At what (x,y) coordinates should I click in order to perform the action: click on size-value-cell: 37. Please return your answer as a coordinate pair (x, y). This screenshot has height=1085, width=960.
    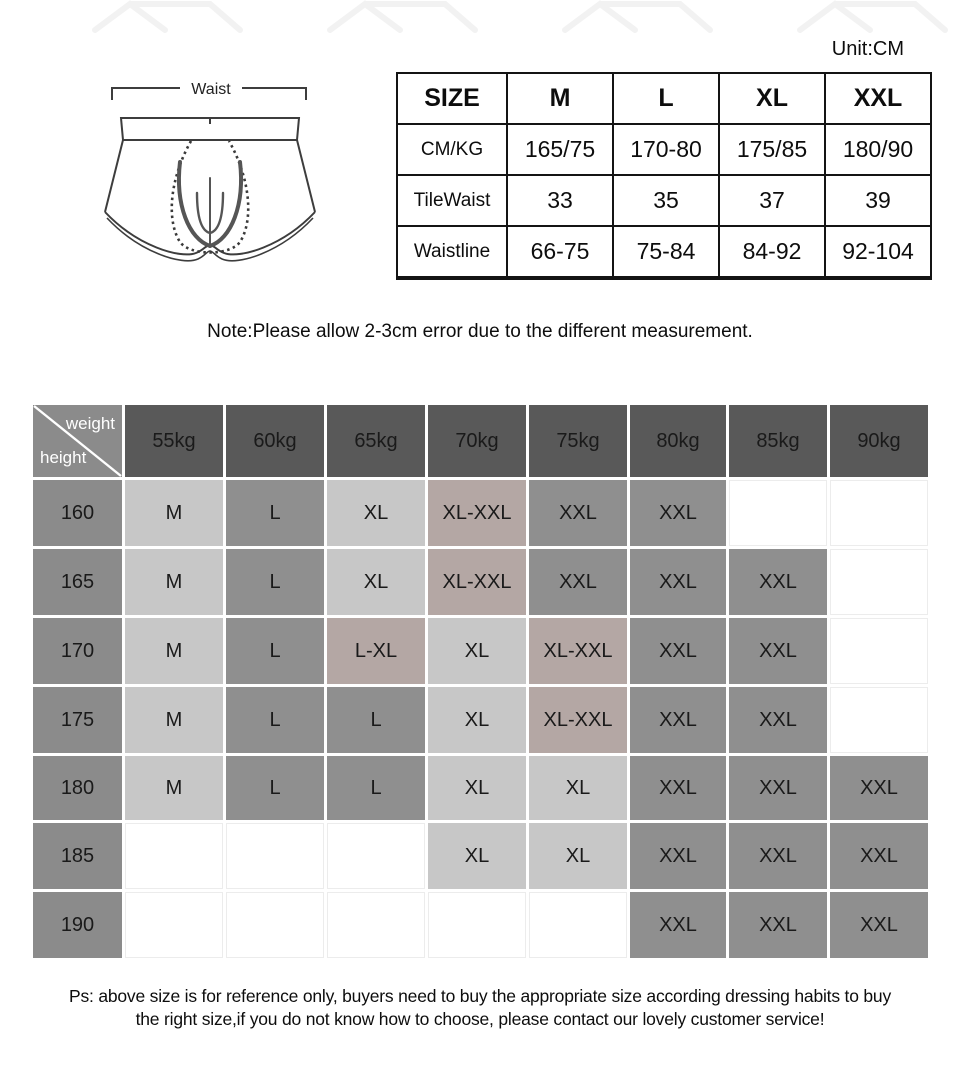
    Looking at the image, I should click on (772, 200).